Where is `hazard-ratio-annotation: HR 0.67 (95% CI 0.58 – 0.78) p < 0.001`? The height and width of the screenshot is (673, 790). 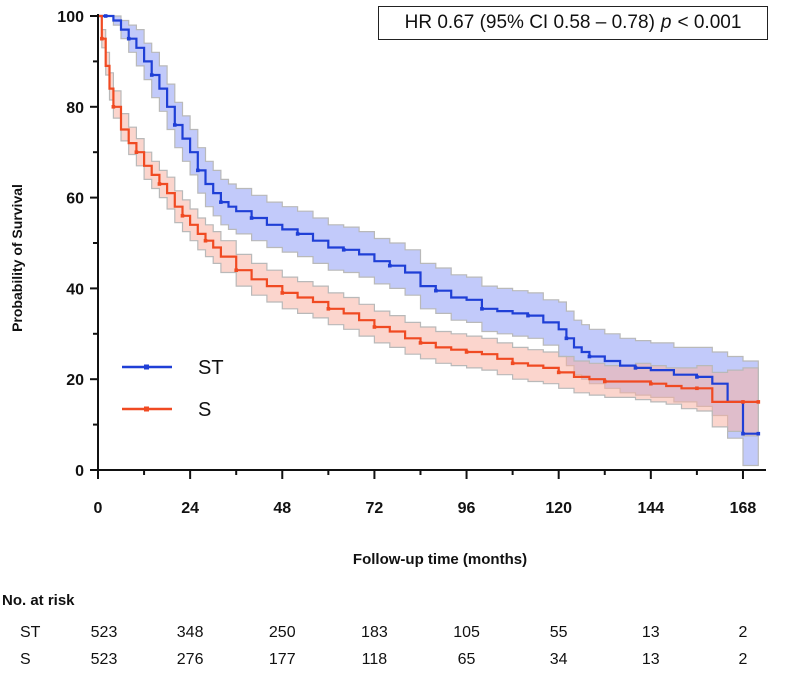
hazard-ratio-annotation: HR 0.67 (95% CI 0.58 – 0.78) p < 0.001 is located at coordinates (573, 23).